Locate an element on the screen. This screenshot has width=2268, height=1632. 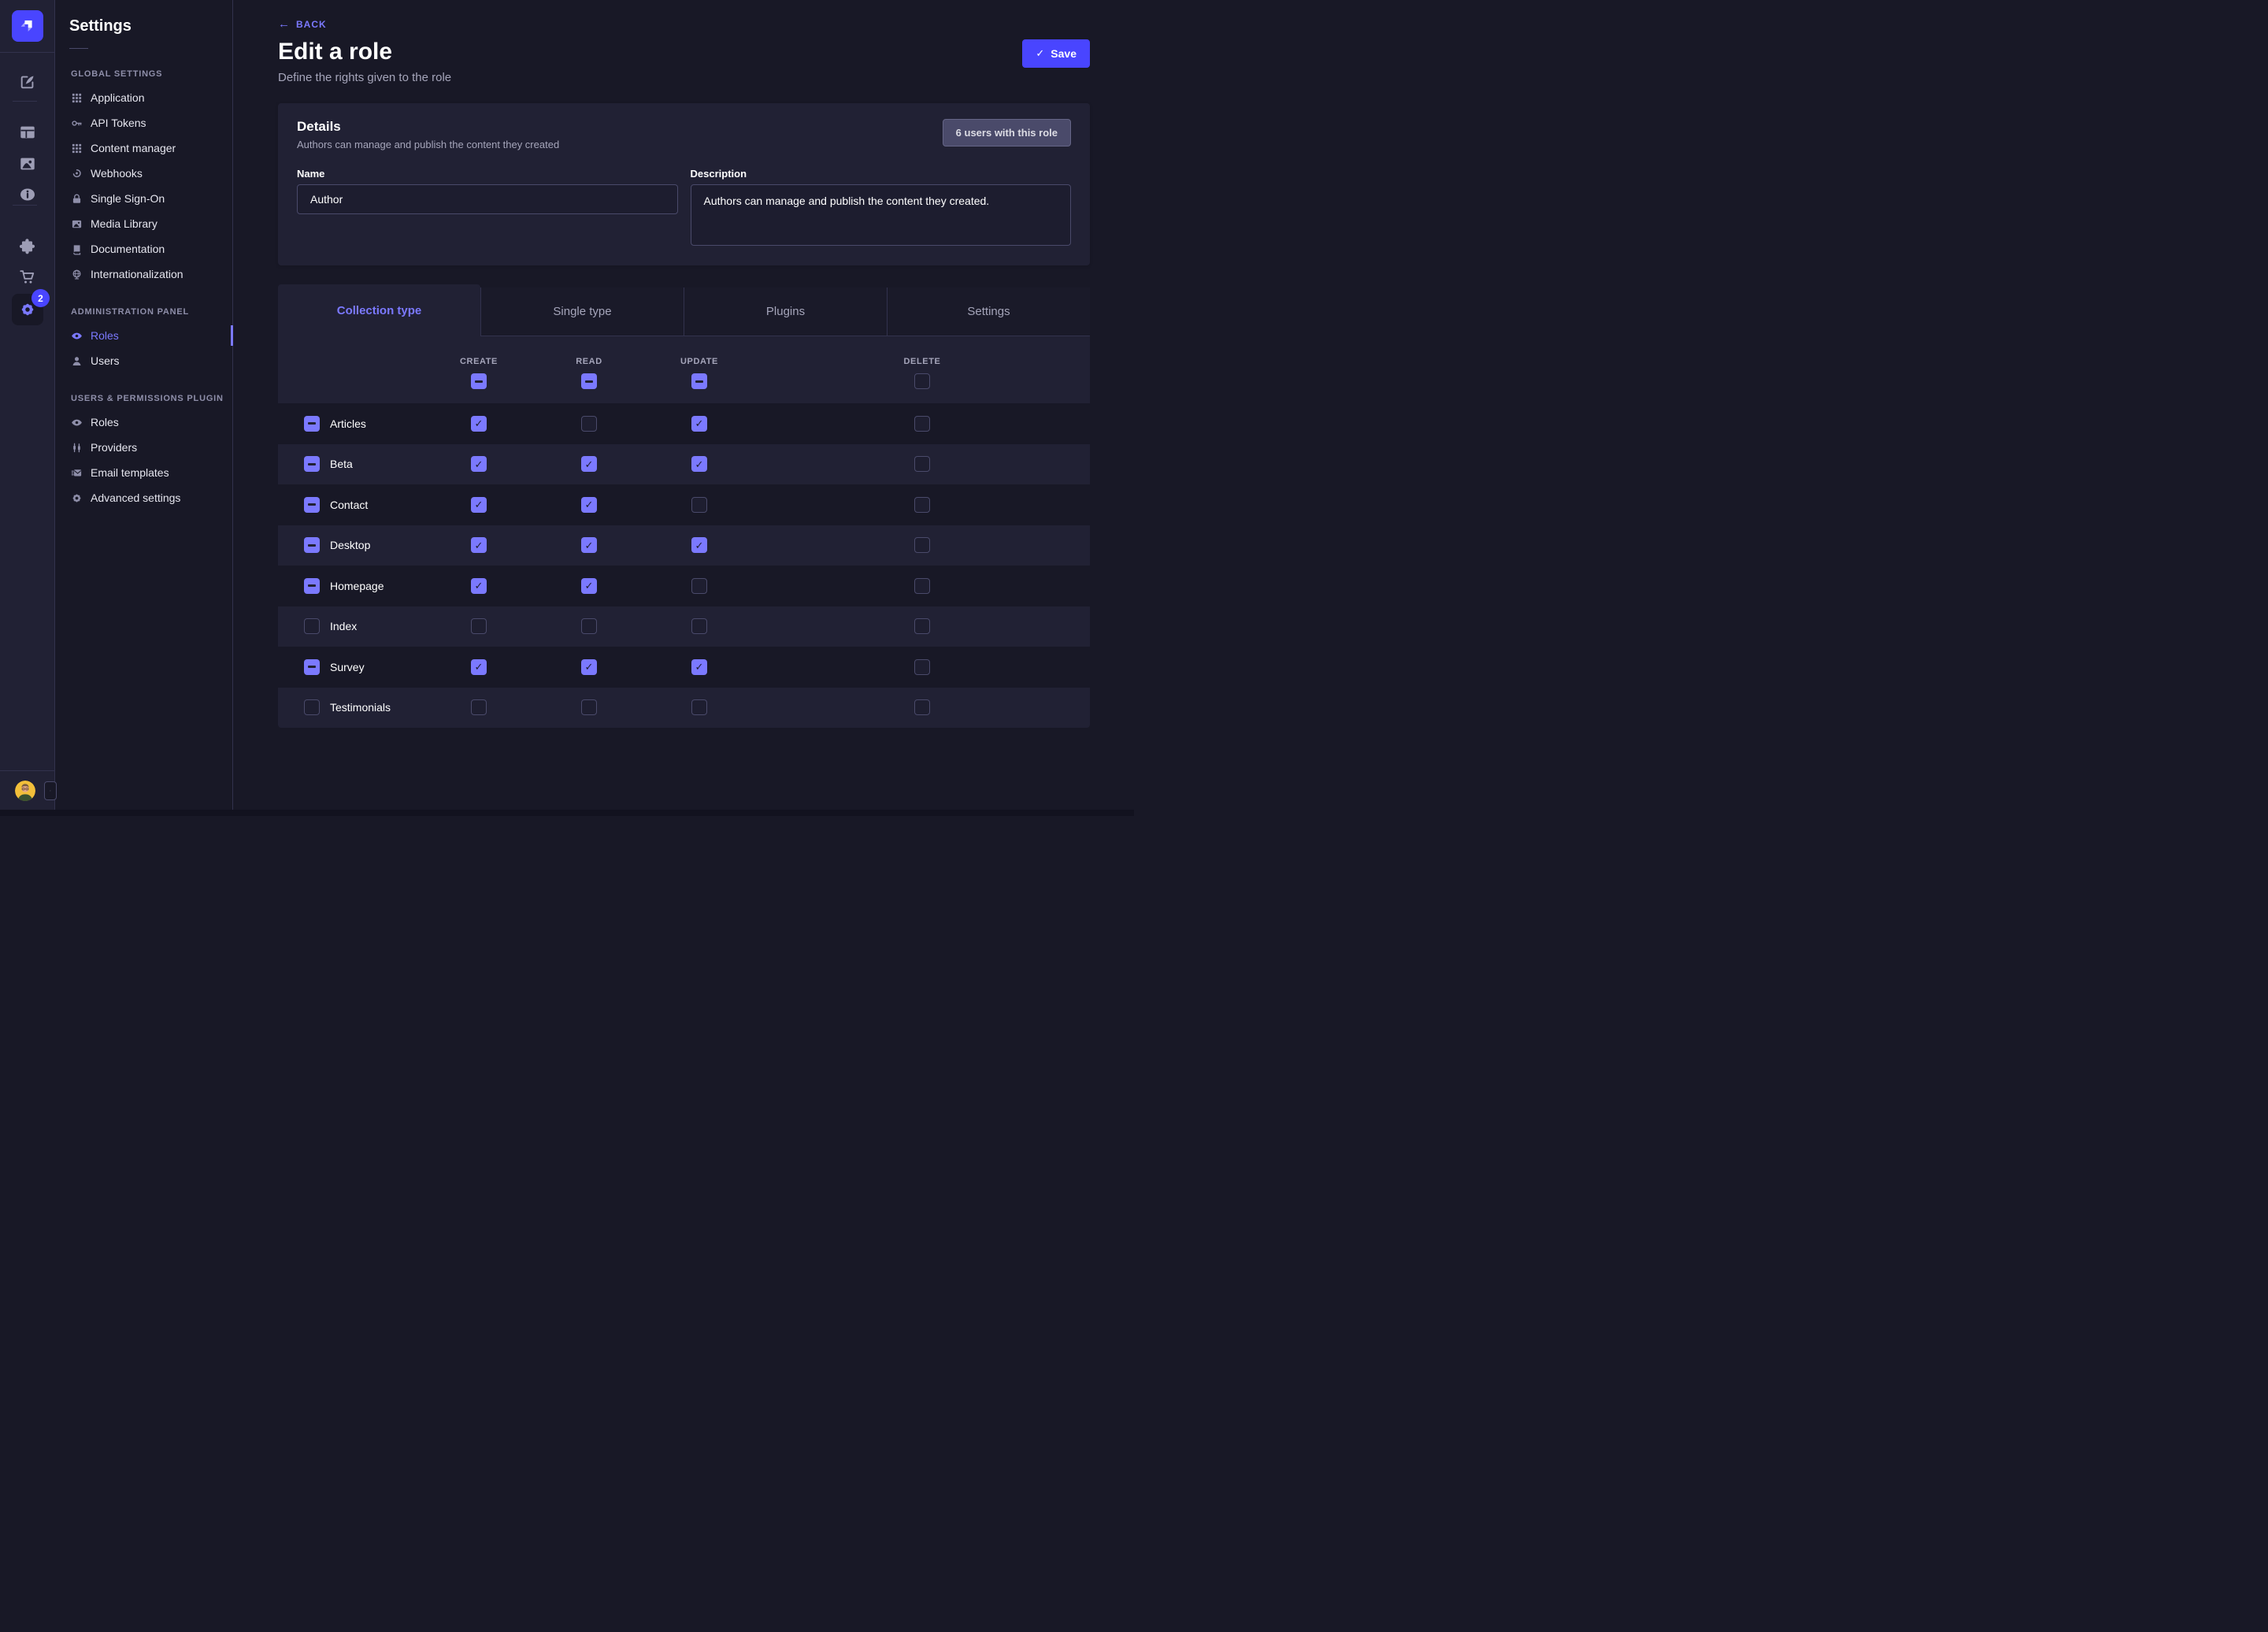
checkbox-beta-all is located at coordinates (312, 464).